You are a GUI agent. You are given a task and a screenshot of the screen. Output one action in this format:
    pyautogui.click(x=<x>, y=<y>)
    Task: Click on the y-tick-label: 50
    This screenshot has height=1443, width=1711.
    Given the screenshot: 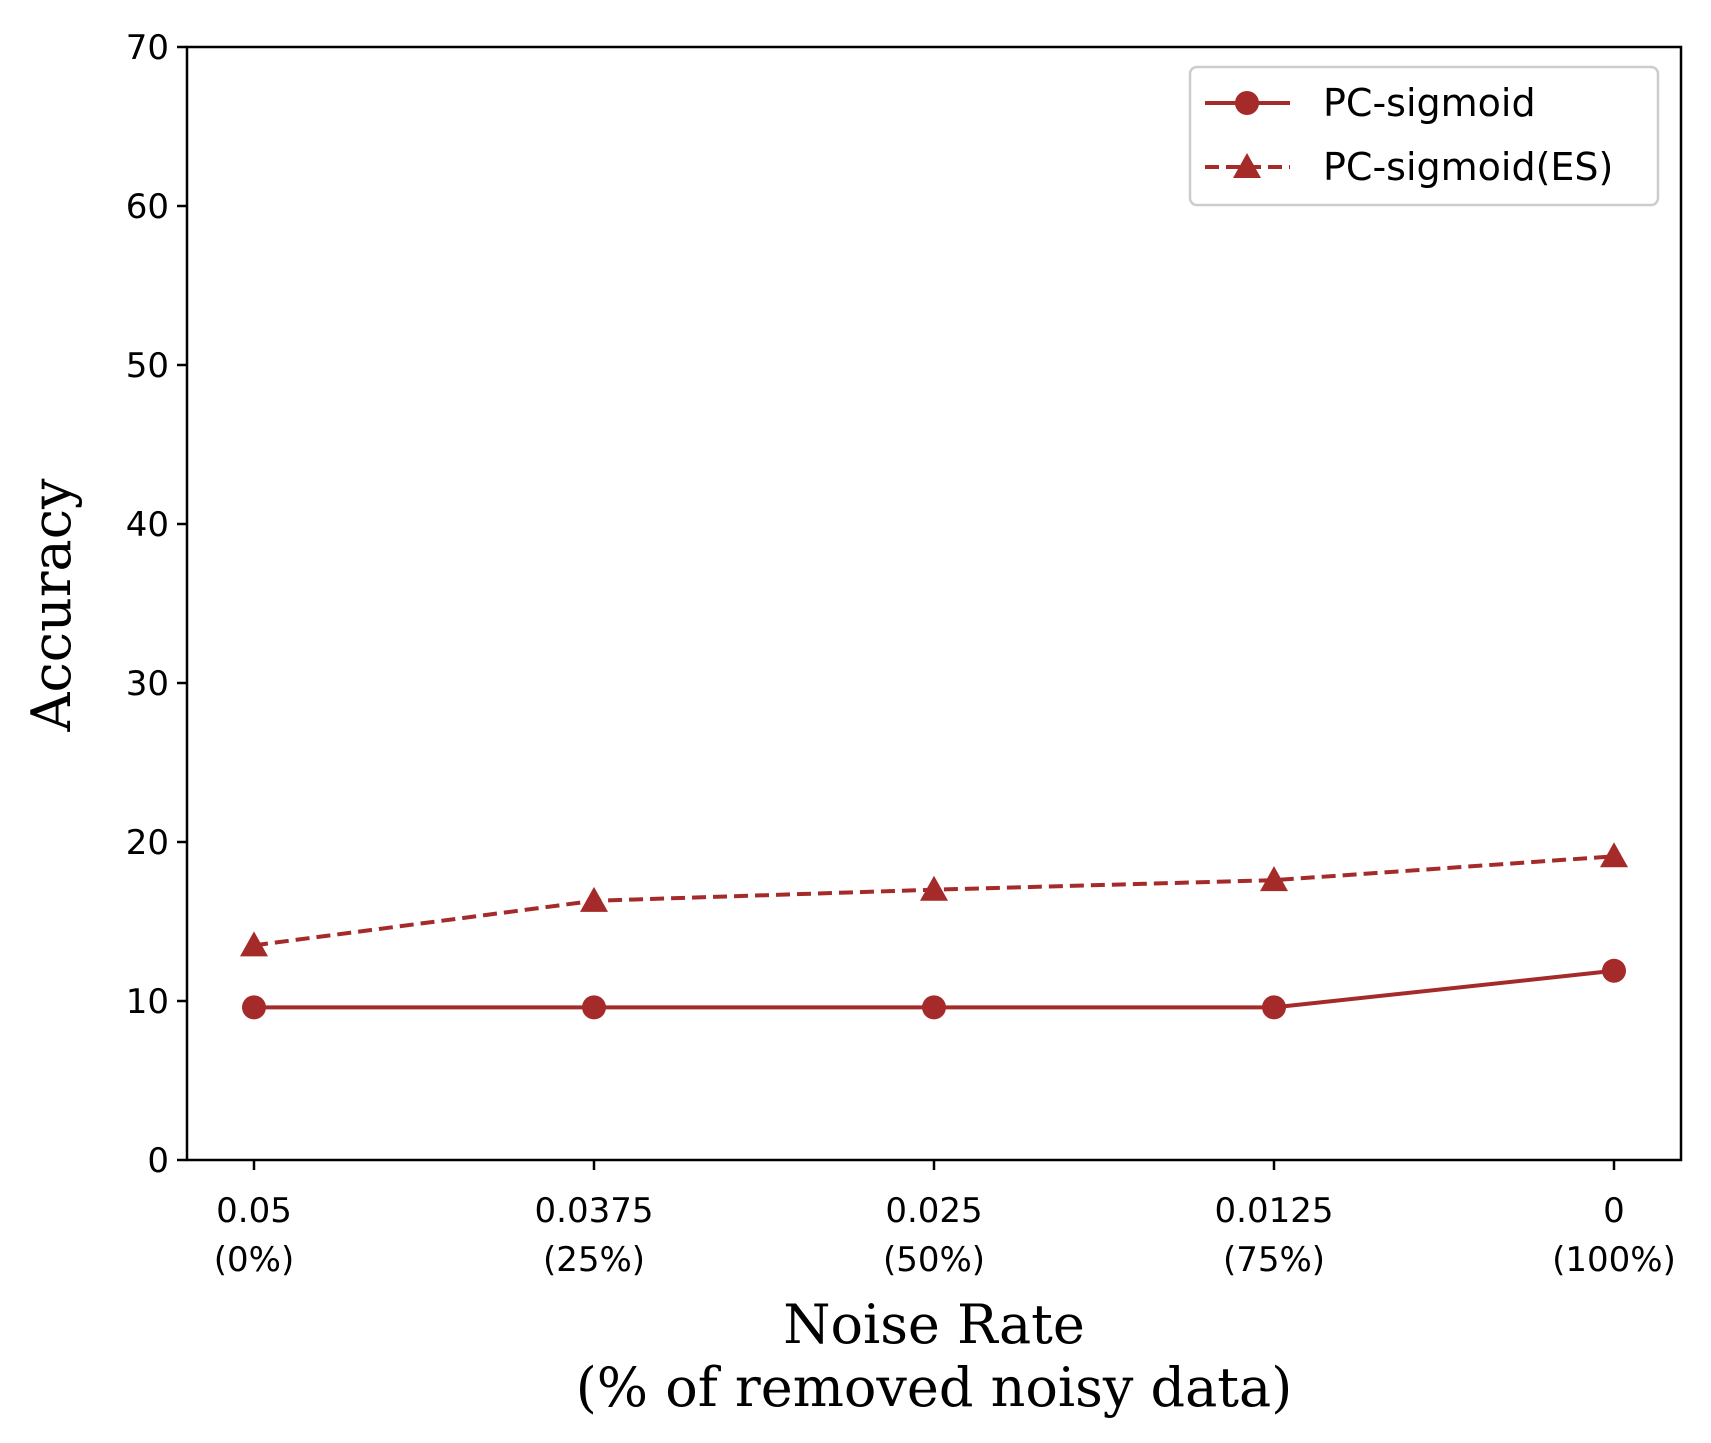 What is the action you would take?
    pyautogui.click(x=147, y=366)
    